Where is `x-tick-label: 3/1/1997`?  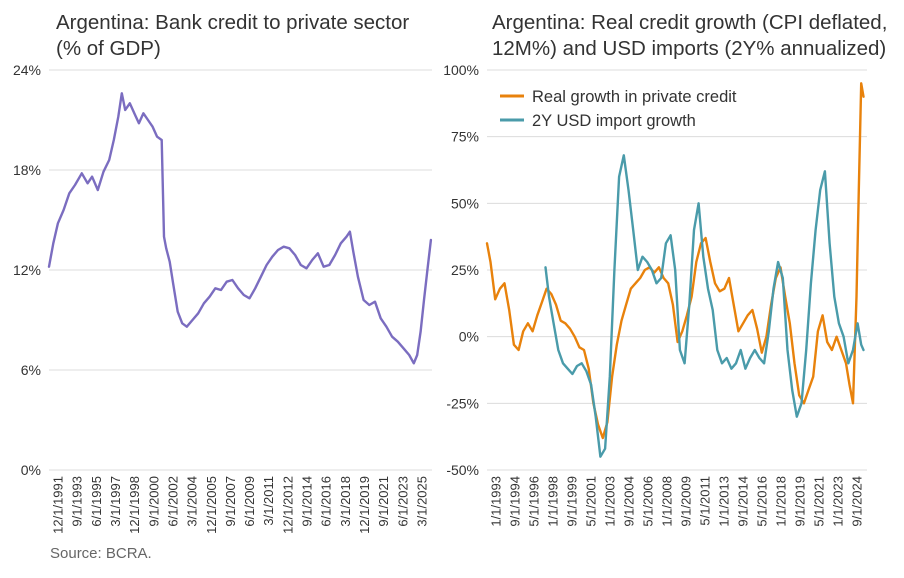 x-tick-label: 3/1/1997 is located at coordinates (115, 501).